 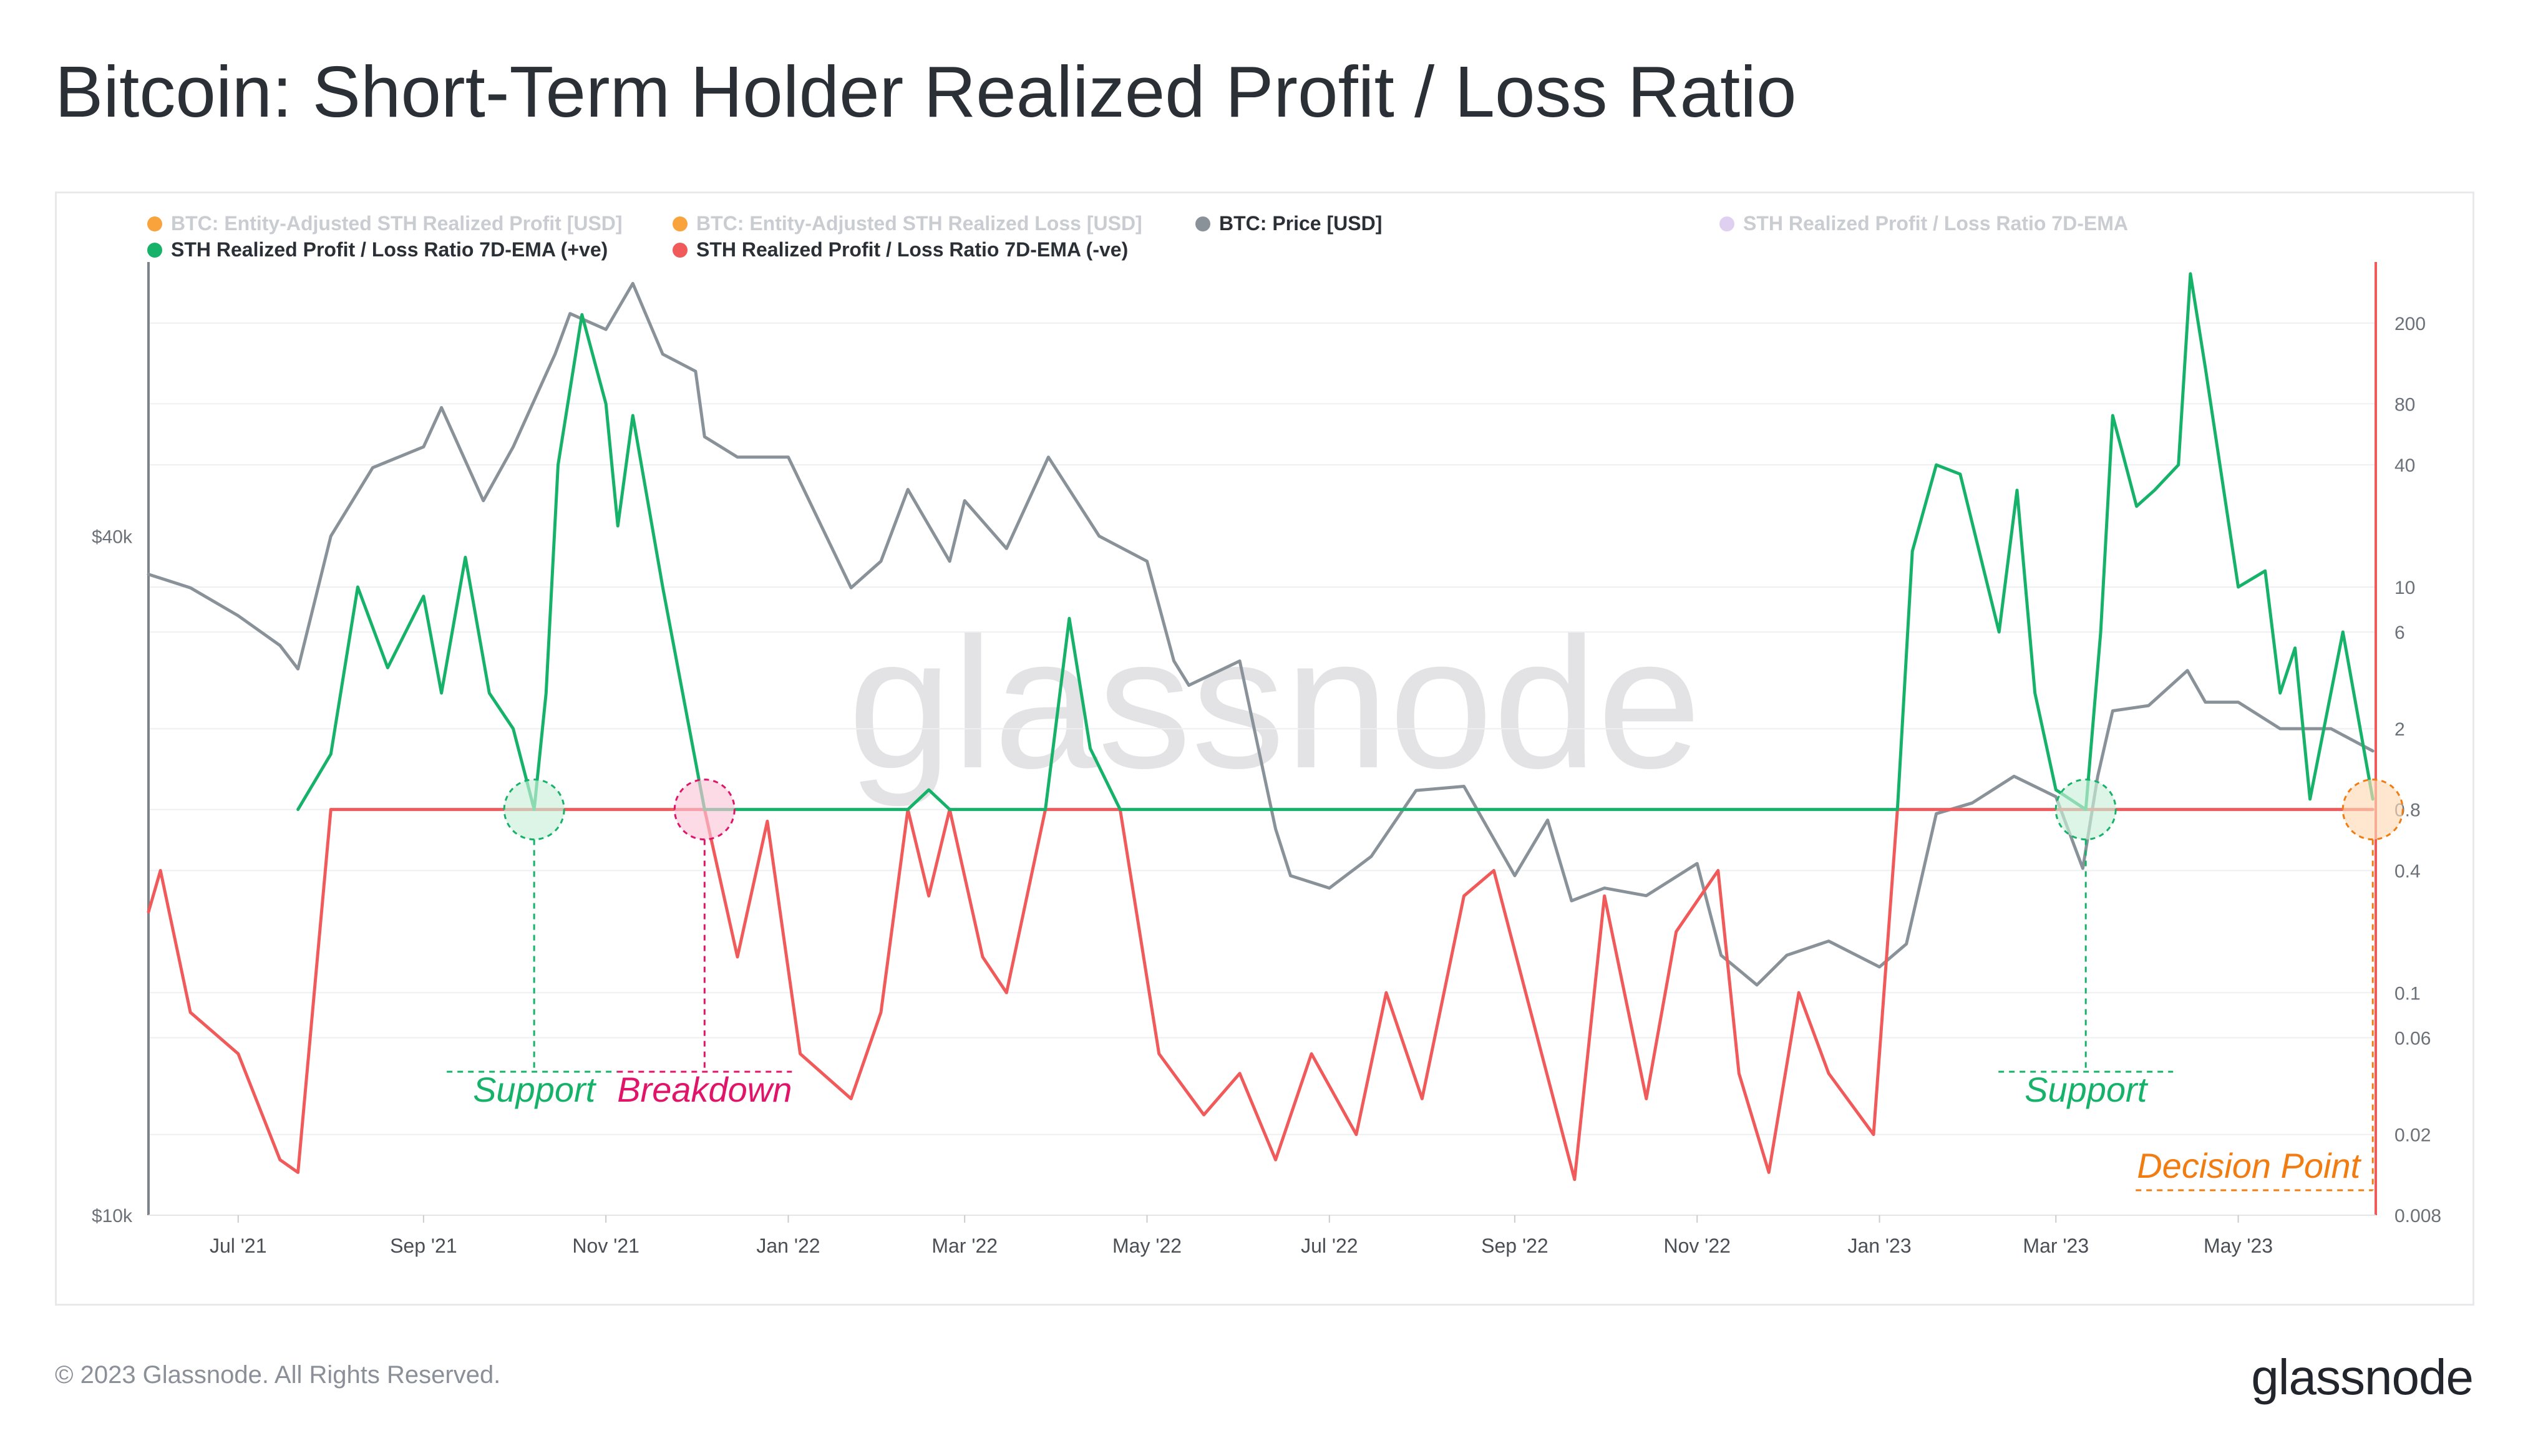 I want to click on y-left-tick-label: $40k, so click(x=112, y=537).